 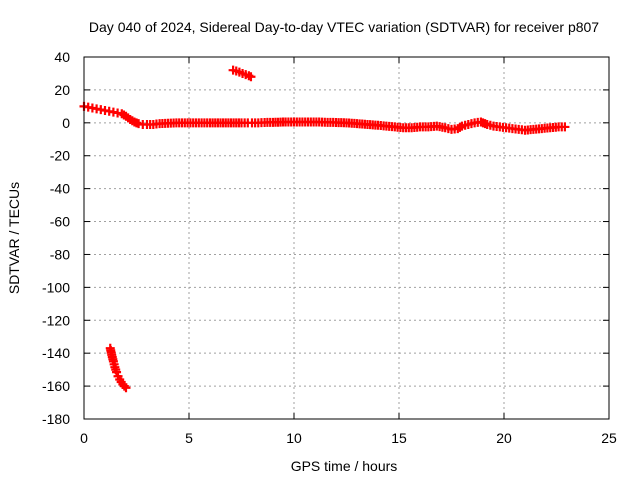 What do you see at coordinates (62, 57) in the screenshot?
I see `y-tick-label: 40` at bounding box center [62, 57].